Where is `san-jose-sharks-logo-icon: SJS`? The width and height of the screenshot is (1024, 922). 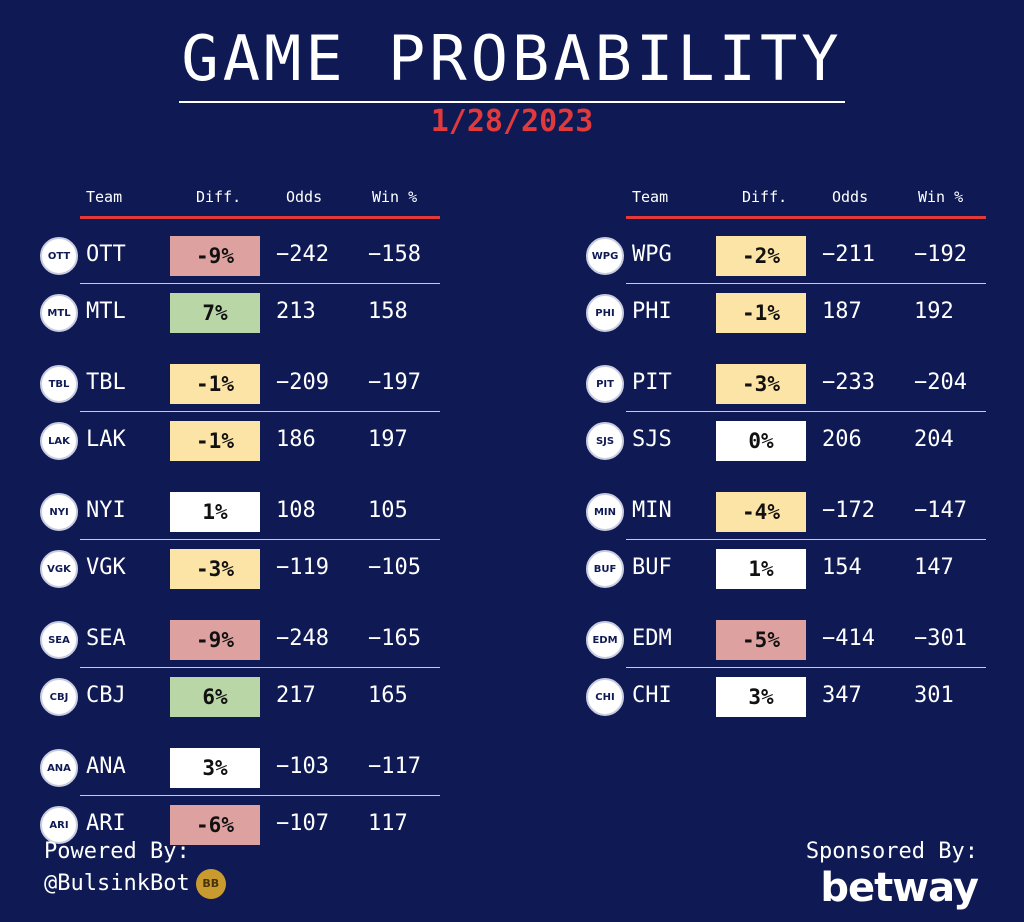 san-jose-sharks-logo-icon: SJS is located at coordinates (605, 441).